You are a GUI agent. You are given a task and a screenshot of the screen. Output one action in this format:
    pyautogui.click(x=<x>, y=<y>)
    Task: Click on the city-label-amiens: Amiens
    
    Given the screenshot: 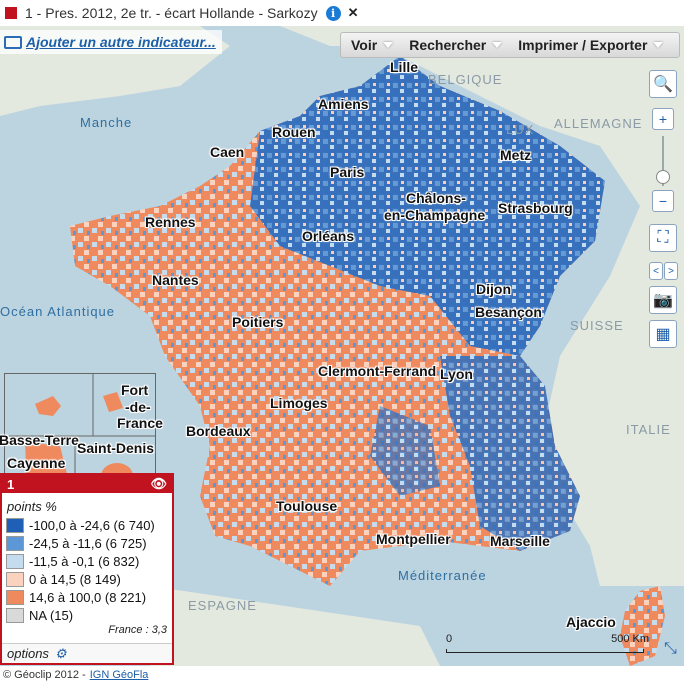 What is the action you would take?
    pyautogui.click(x=343, y=104)
    